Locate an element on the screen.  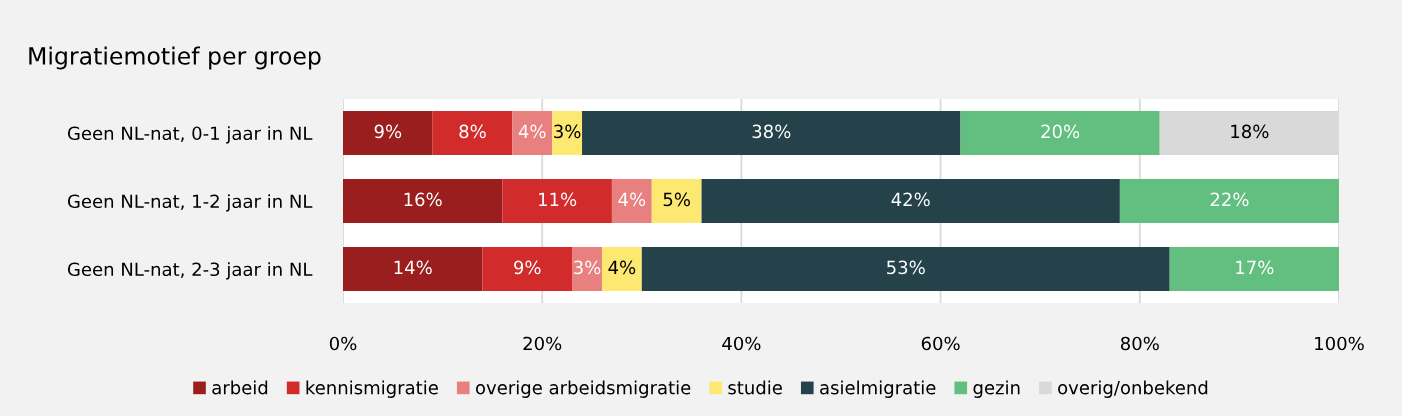
data-label: 11% is located at coordinates (558, 199).